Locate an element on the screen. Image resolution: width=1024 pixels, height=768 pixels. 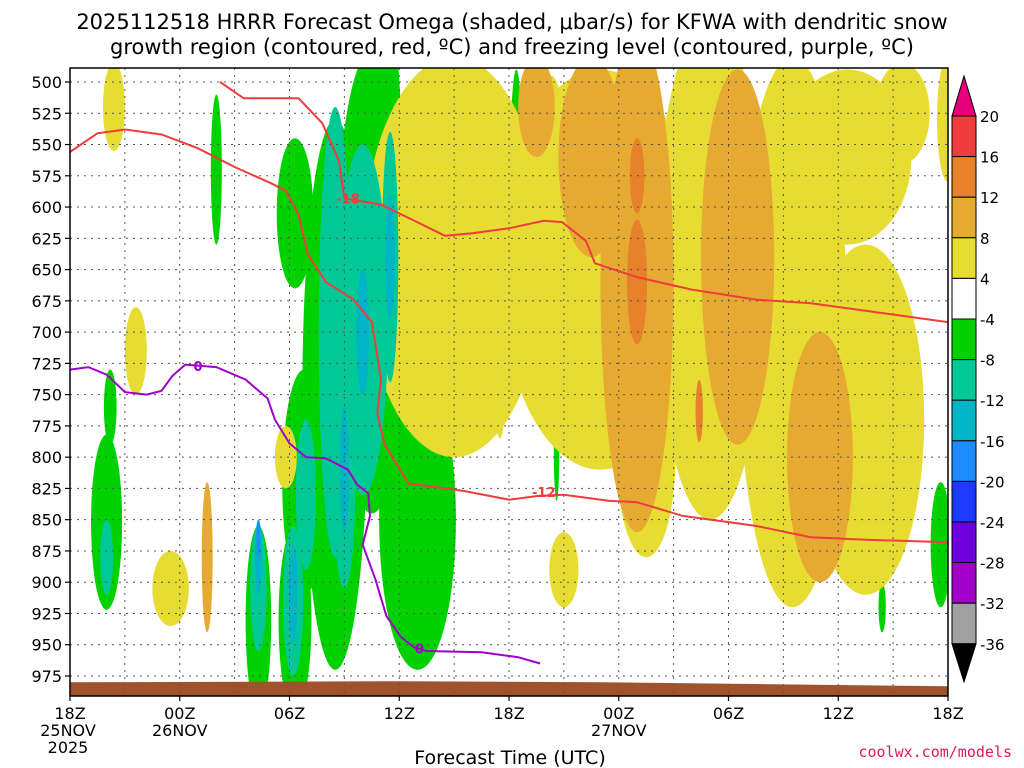
credit-text: coolwx.com/models is located at coordinates (935, 752).